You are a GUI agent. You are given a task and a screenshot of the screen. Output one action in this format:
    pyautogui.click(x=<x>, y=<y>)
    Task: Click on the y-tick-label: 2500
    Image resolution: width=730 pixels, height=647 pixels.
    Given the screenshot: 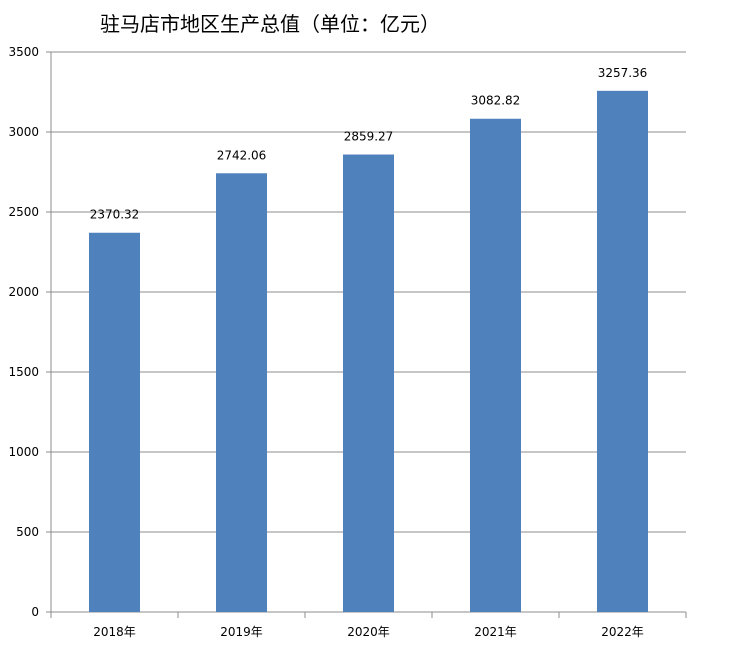 What is the action you would take?
    pyautogui.click(x=23, y=212)
    